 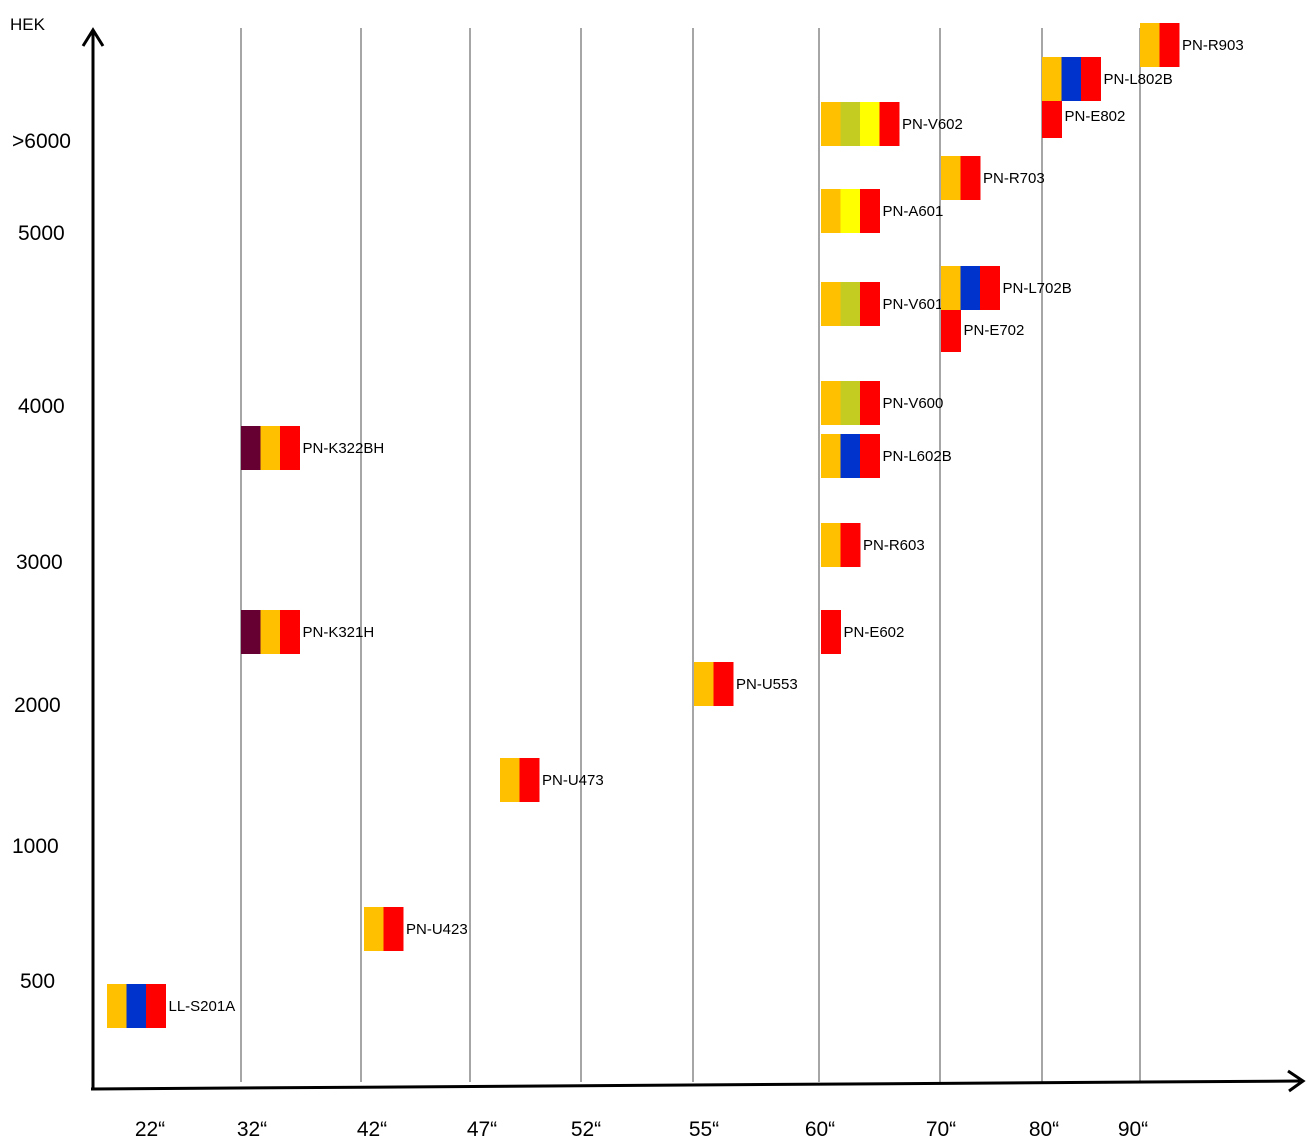 I want to click on product-mark: PN-E802, so click(x=1083, y=116).